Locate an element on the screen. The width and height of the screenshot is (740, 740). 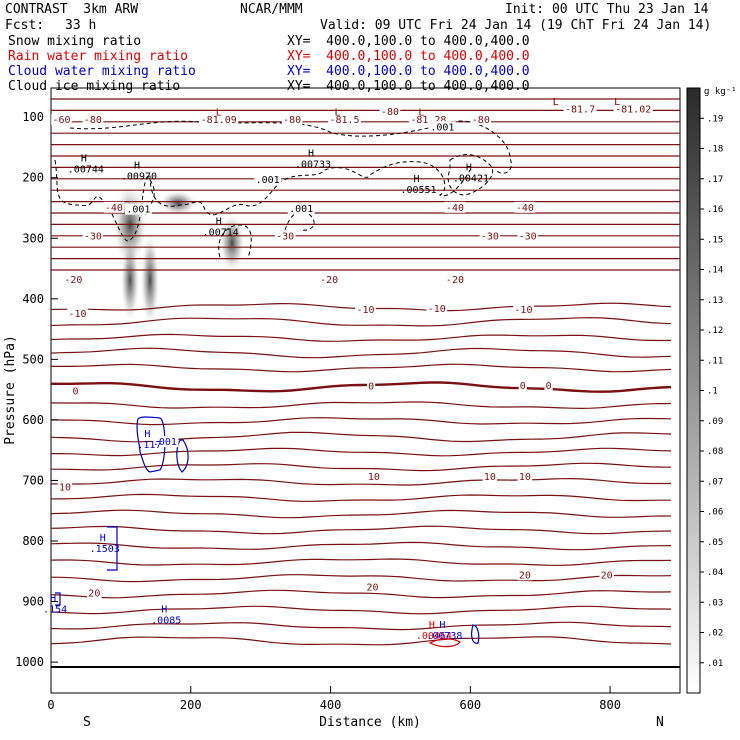
extremum-value: .00714 is located at coordinates (221, 232).